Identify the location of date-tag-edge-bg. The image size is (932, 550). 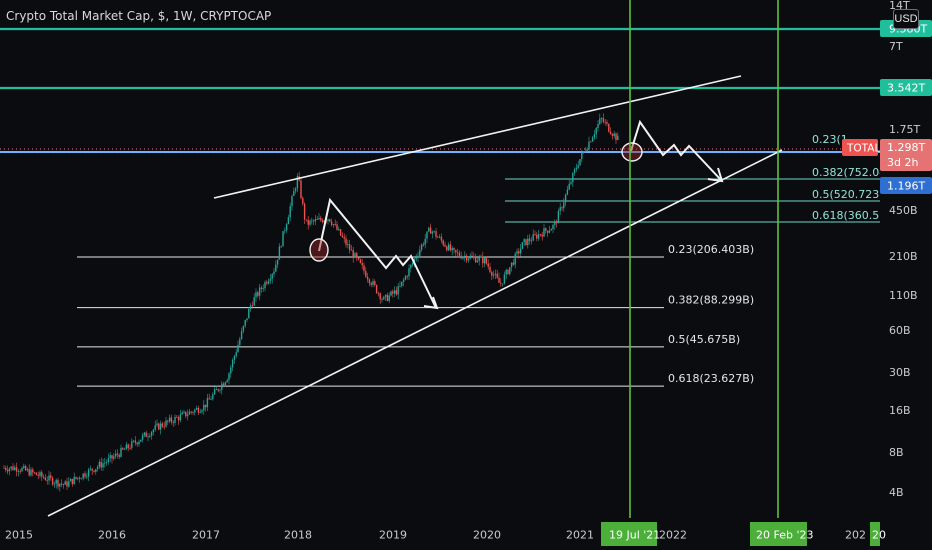
(875, 534).